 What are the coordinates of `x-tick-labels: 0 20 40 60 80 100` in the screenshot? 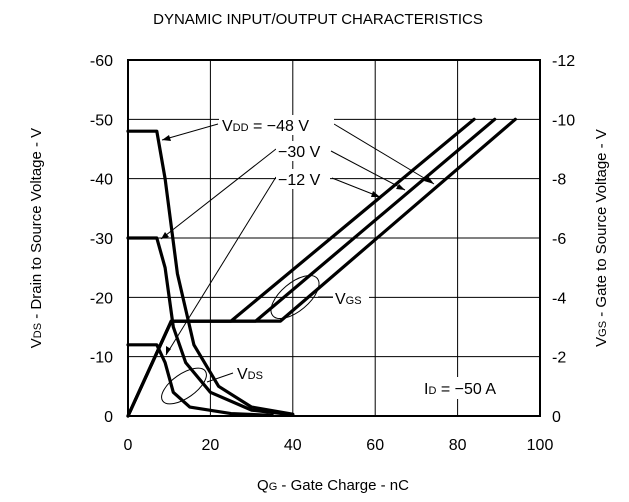 It's located at (339, 445).